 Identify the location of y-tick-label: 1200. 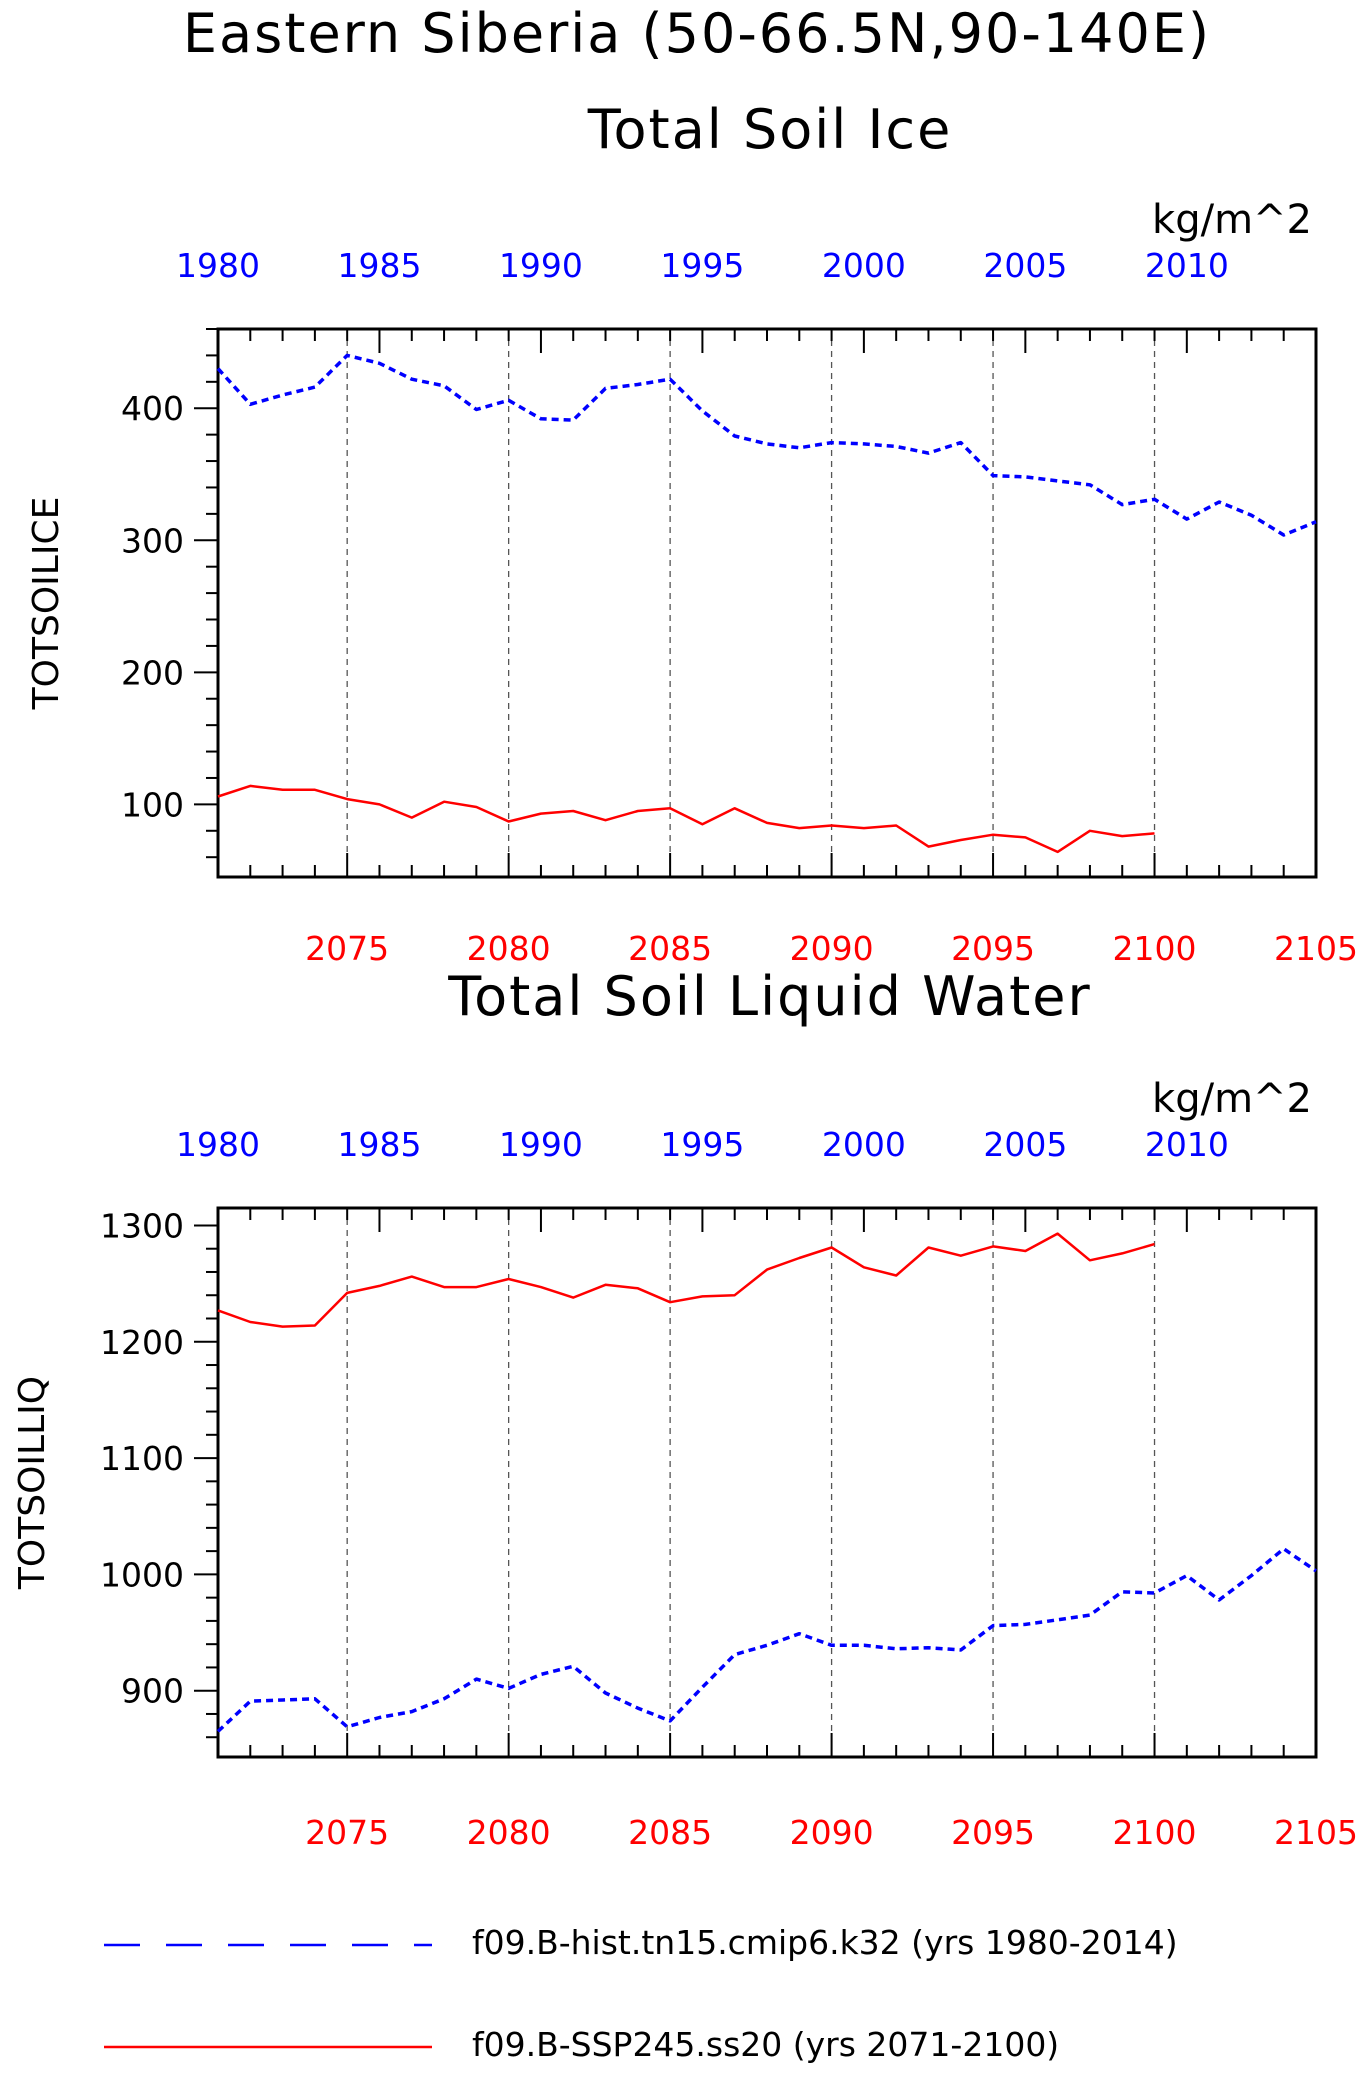
(142, 1342).